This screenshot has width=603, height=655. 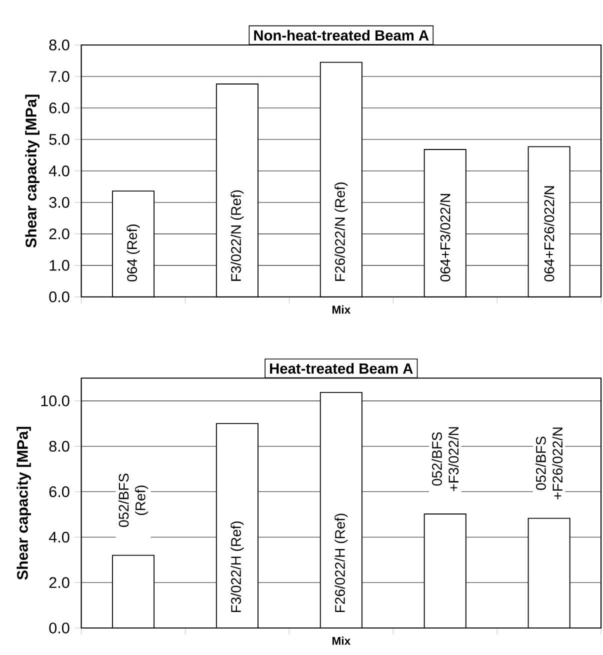 What do you see at coordinates (341, 231) in the screenshot?
I see `x-tick-label: F26/022/N (Ref)` at bounding box center [341, 231].